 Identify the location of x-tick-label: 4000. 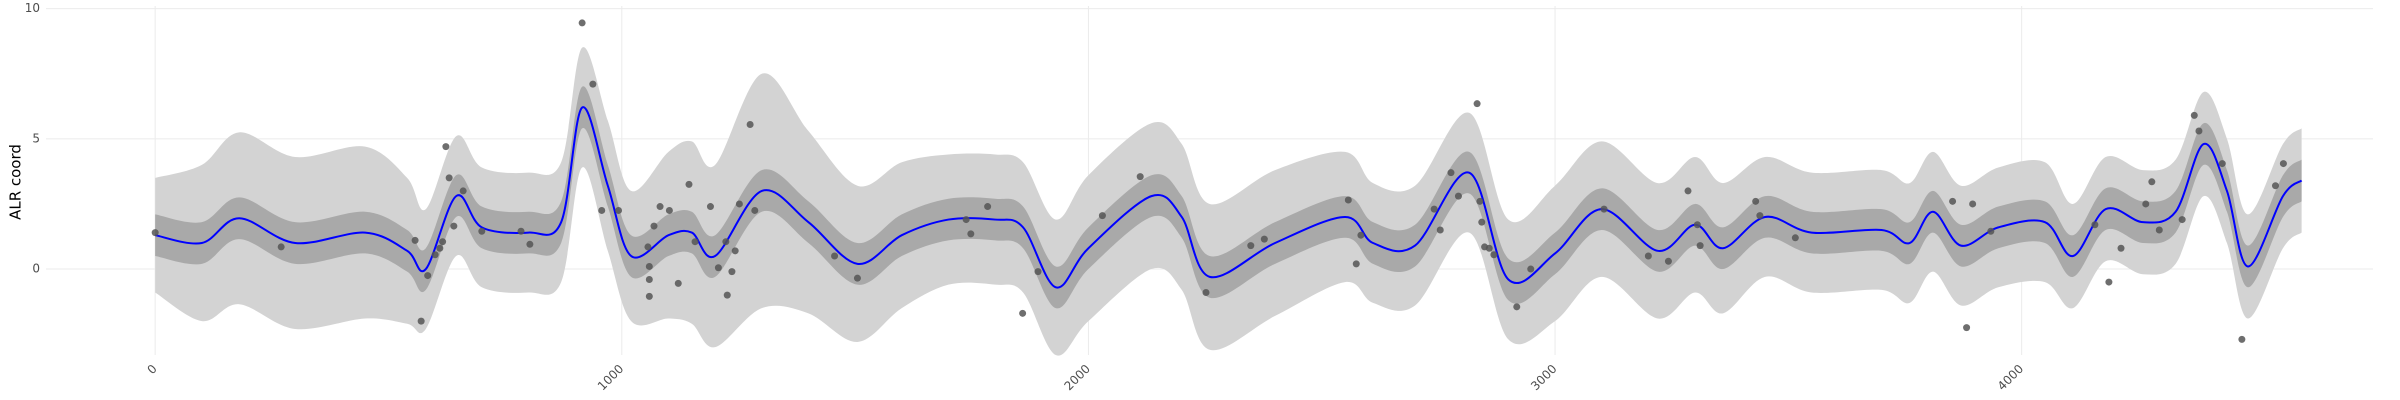
(2010, 377).